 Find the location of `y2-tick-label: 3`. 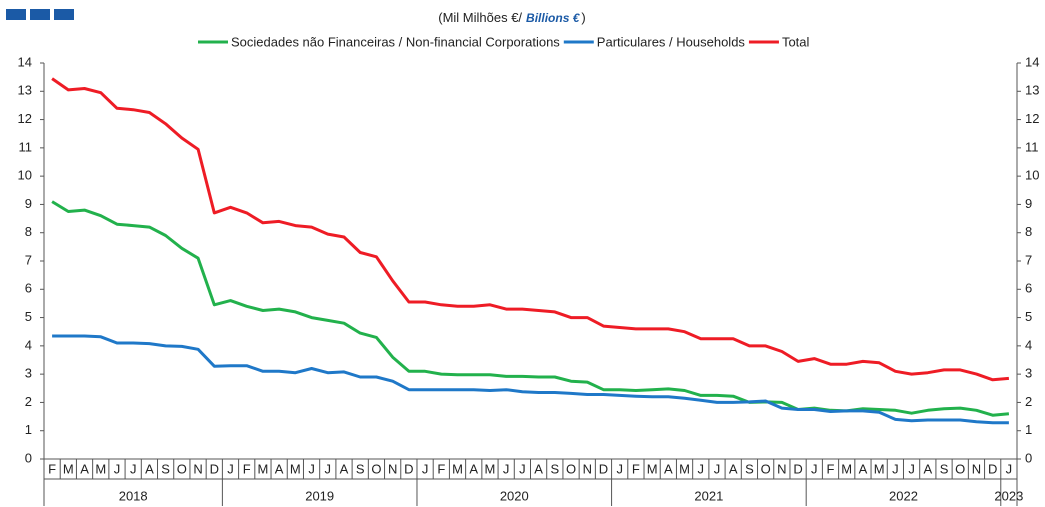

y2-tick-label: 3 is located at coordinates (1028, 373).